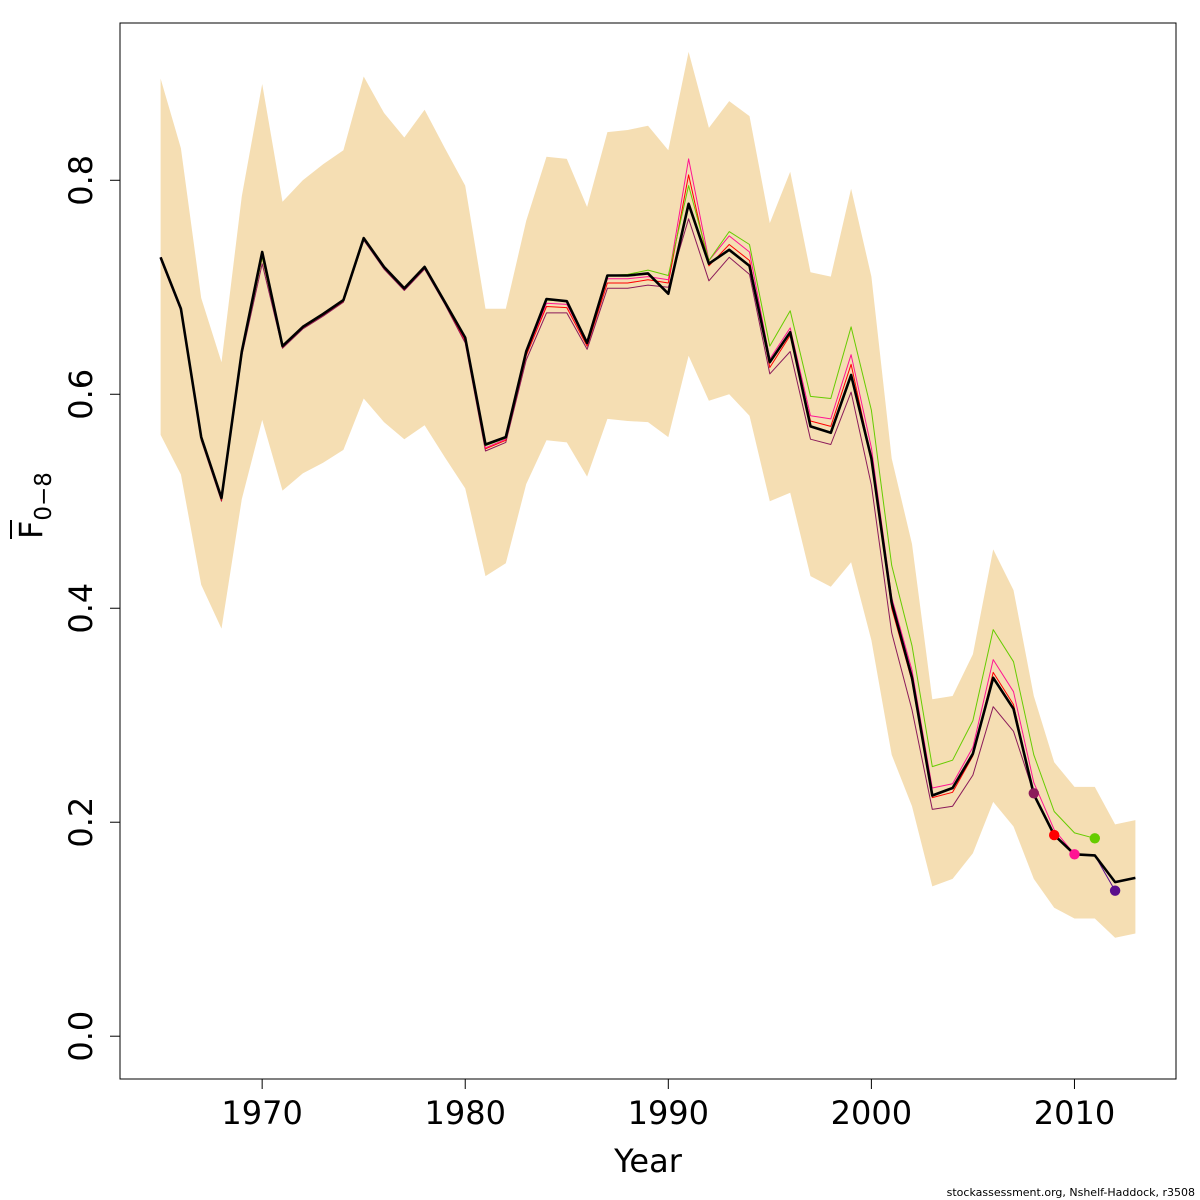  I want to click on y-axis-title-subscript: 0−8, so click(44, 496).